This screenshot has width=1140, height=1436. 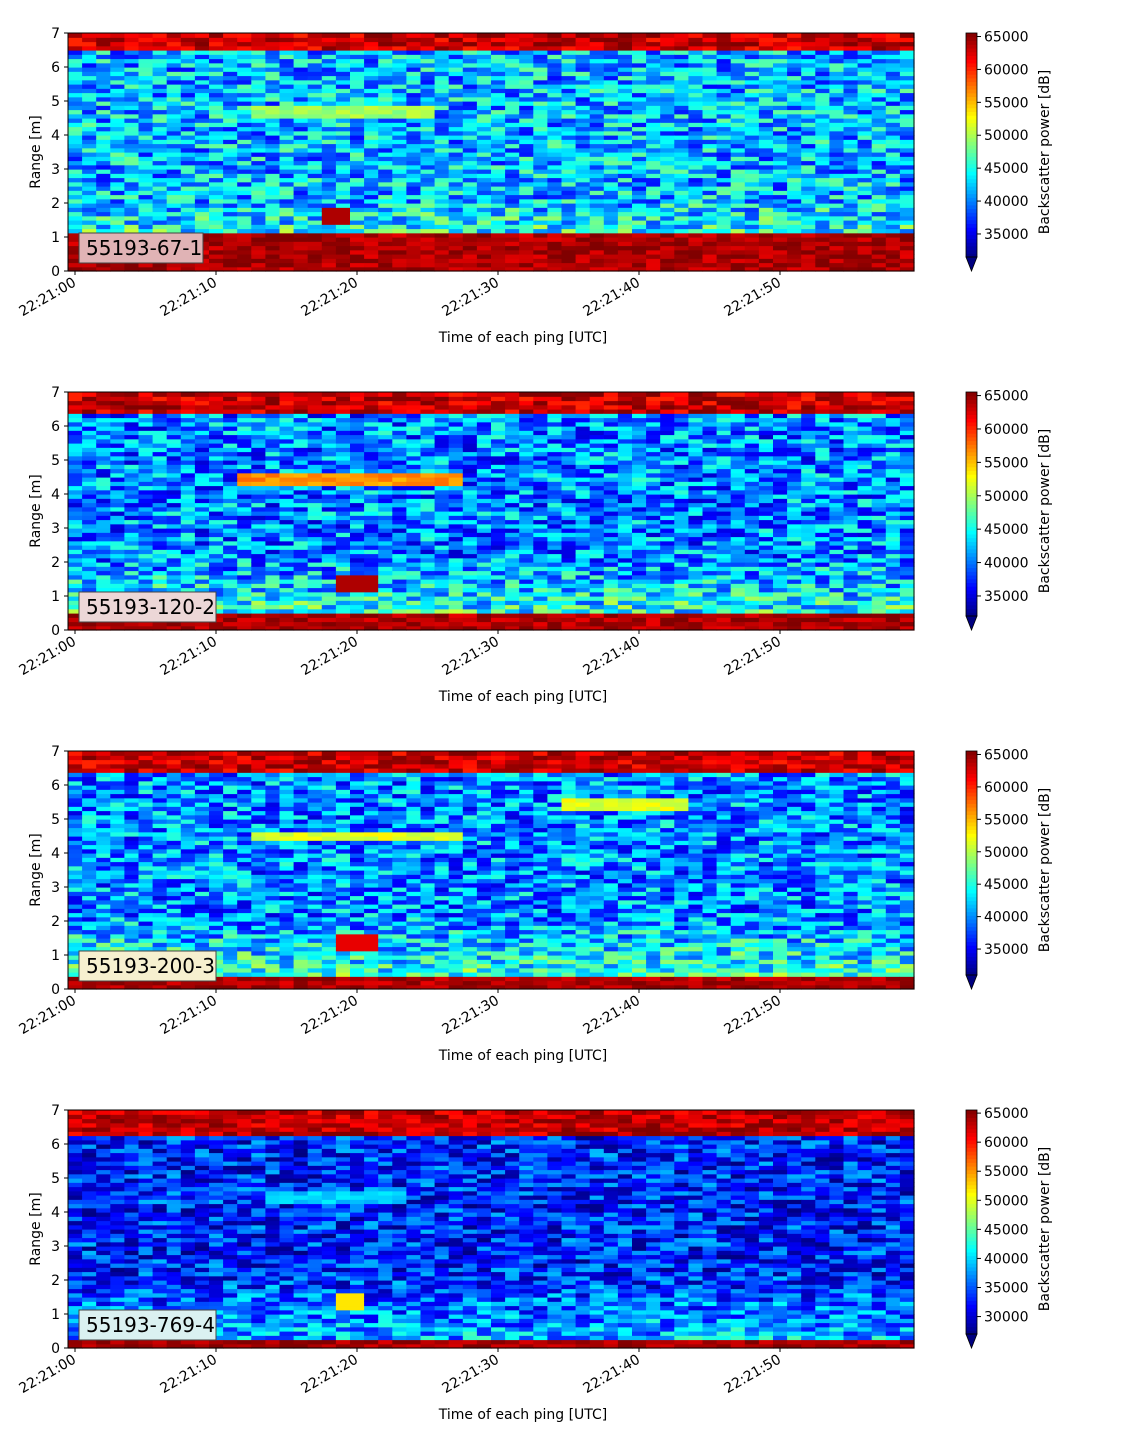 What do you see at coordinates (1006, 1318) in the screenshot?
I see `colorbar-tick-label: 30000` at bounding box center [1006, 1318].